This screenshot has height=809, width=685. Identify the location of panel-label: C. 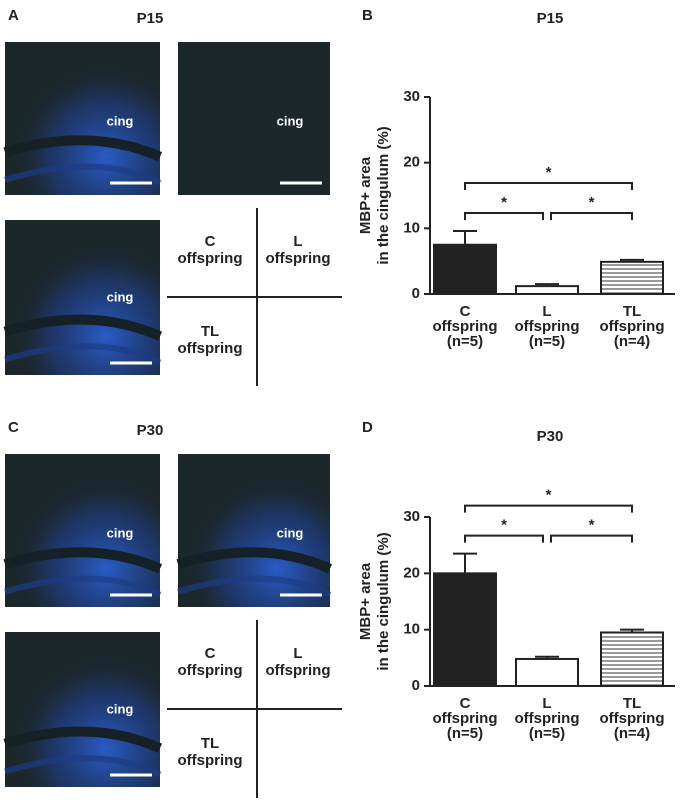
(13, 427).